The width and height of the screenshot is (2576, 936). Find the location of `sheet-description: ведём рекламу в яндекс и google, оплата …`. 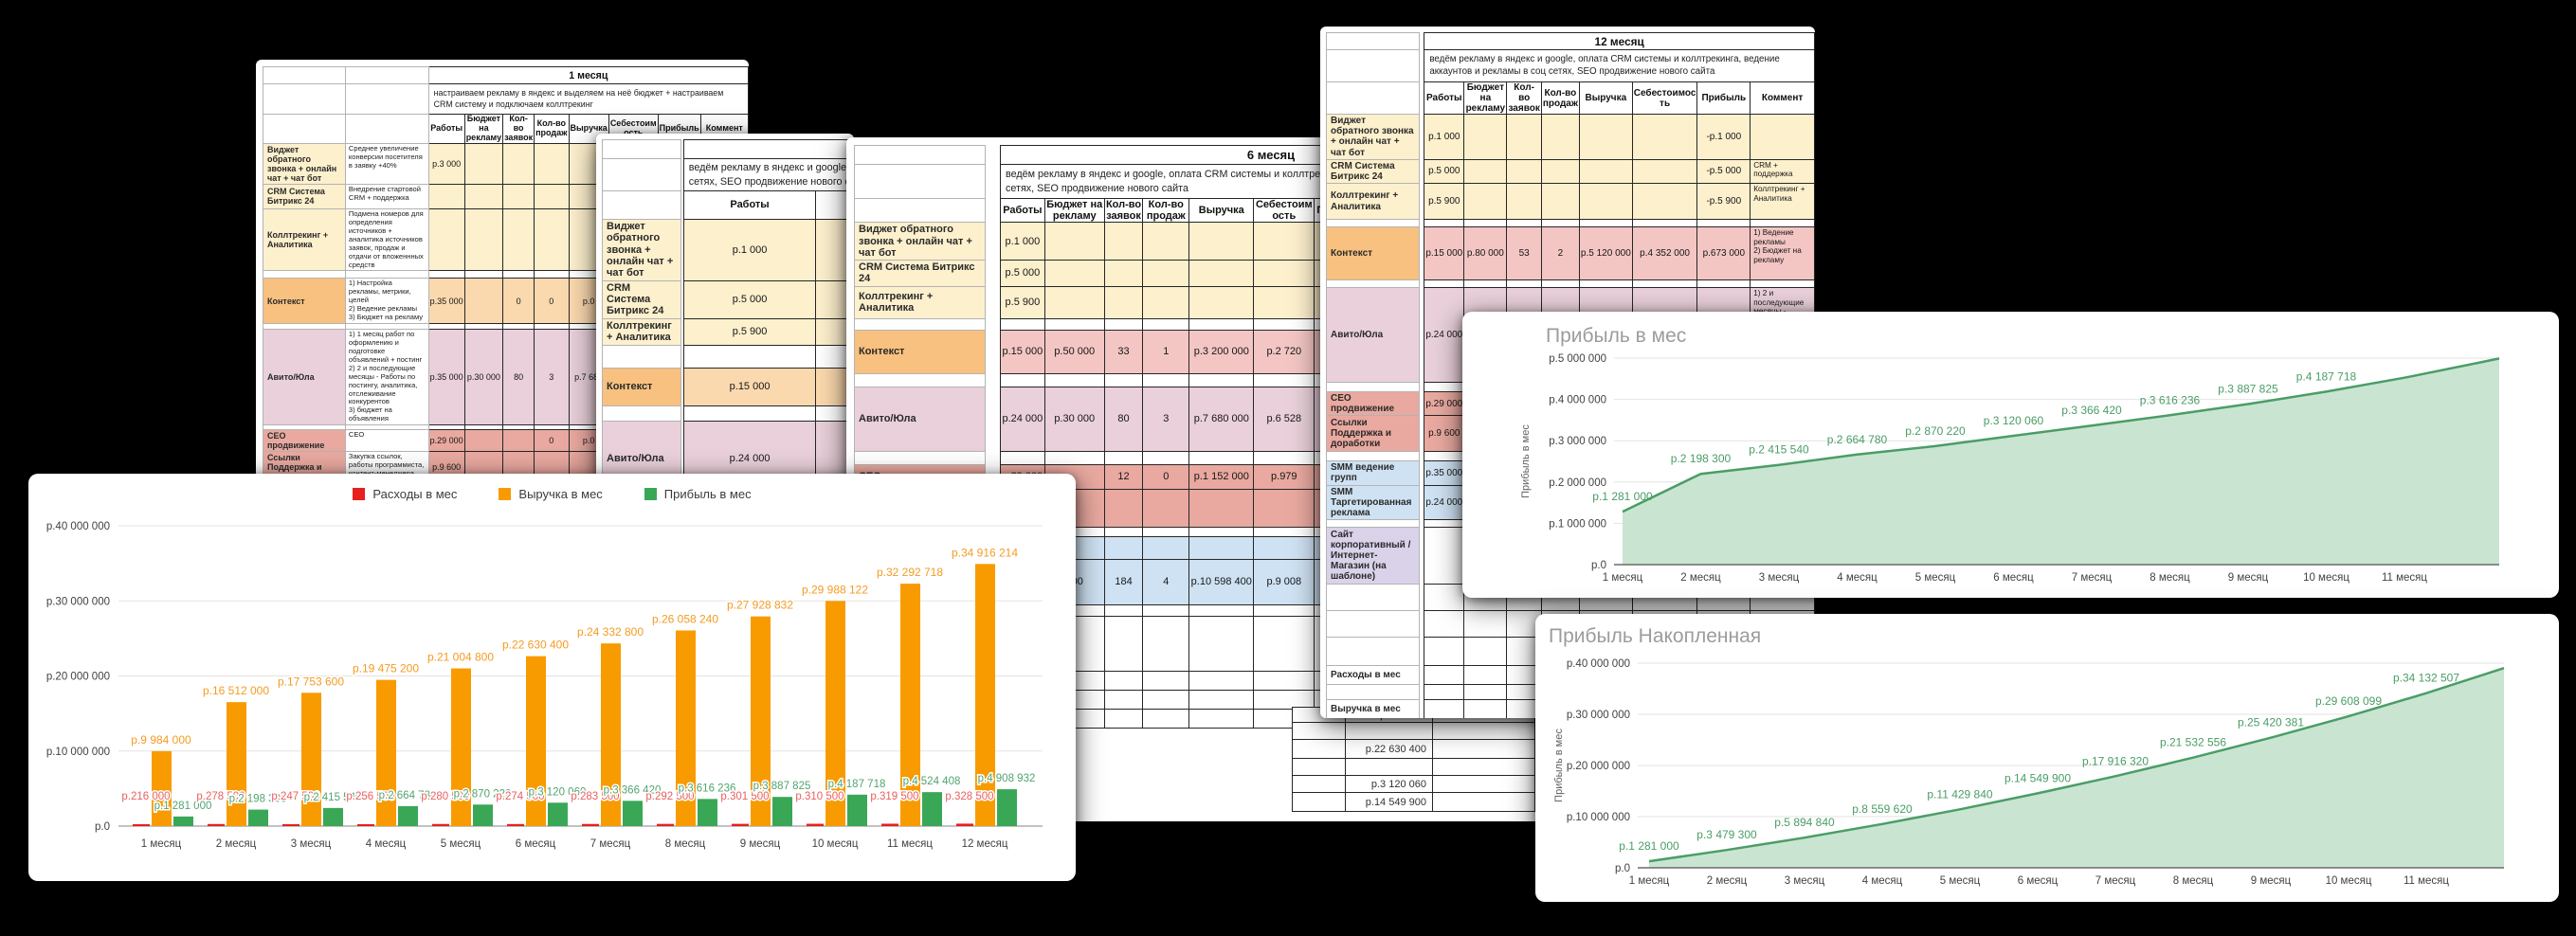

sheet-description: ведём рекламу в яндекс и google, оплата … is located at coordinates (1619, 65).